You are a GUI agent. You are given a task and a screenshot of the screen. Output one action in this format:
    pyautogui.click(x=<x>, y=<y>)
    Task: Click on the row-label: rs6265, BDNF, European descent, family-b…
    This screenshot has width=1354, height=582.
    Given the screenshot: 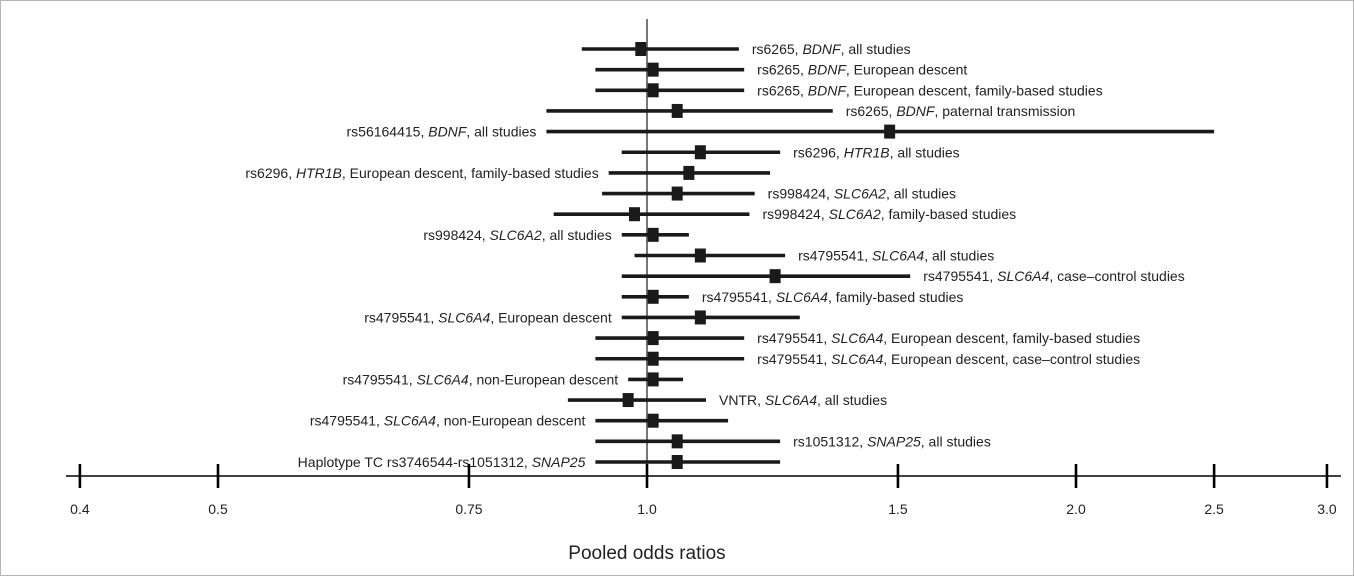 What is the action you would take?
    pyautogui.click(x=930, y=90)
    